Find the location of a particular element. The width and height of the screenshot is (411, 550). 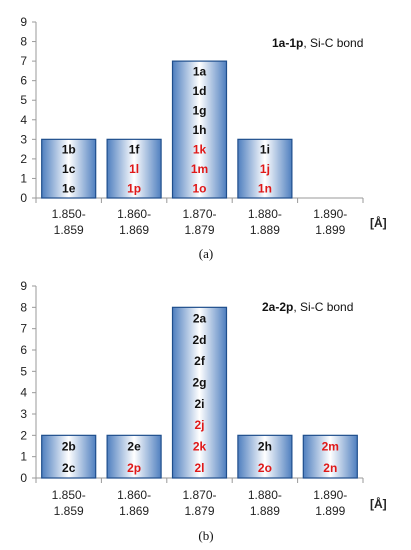

bar-label: 1i is located at coordinates (265, 150).